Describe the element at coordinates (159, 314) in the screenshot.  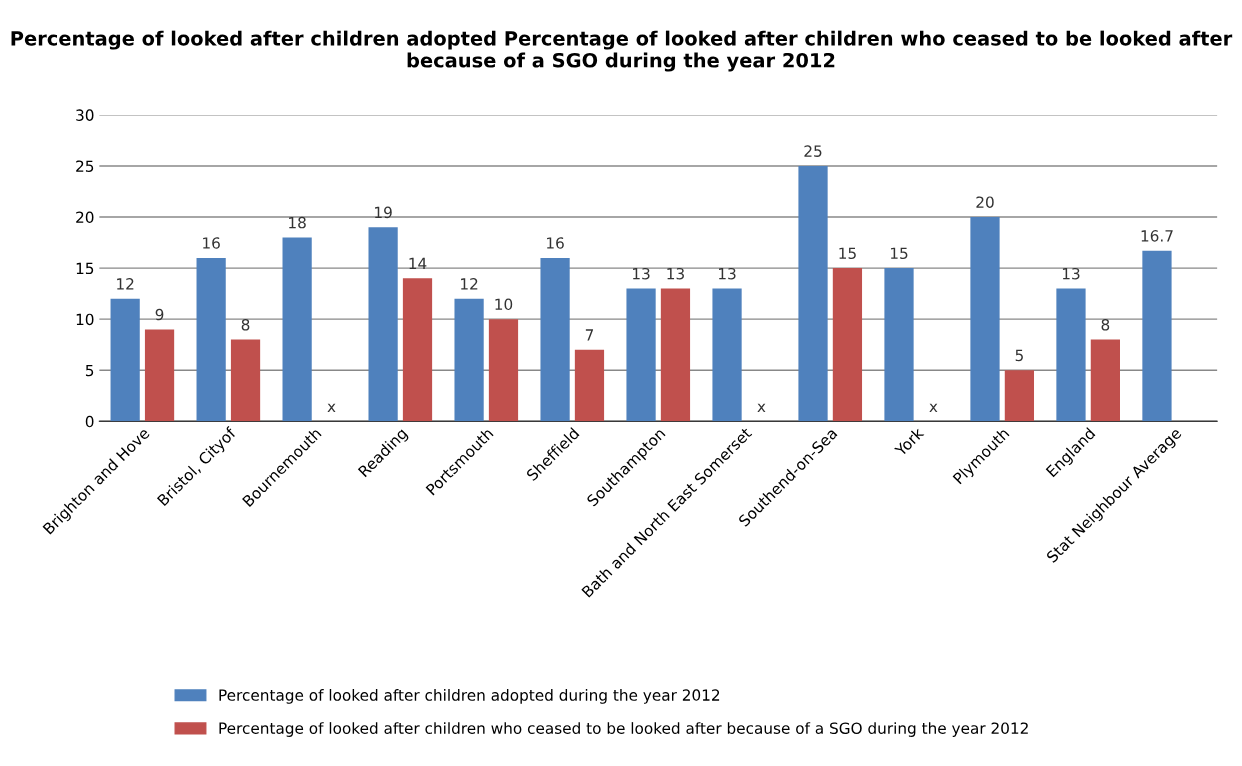
I see `data-label: 9` at that location.